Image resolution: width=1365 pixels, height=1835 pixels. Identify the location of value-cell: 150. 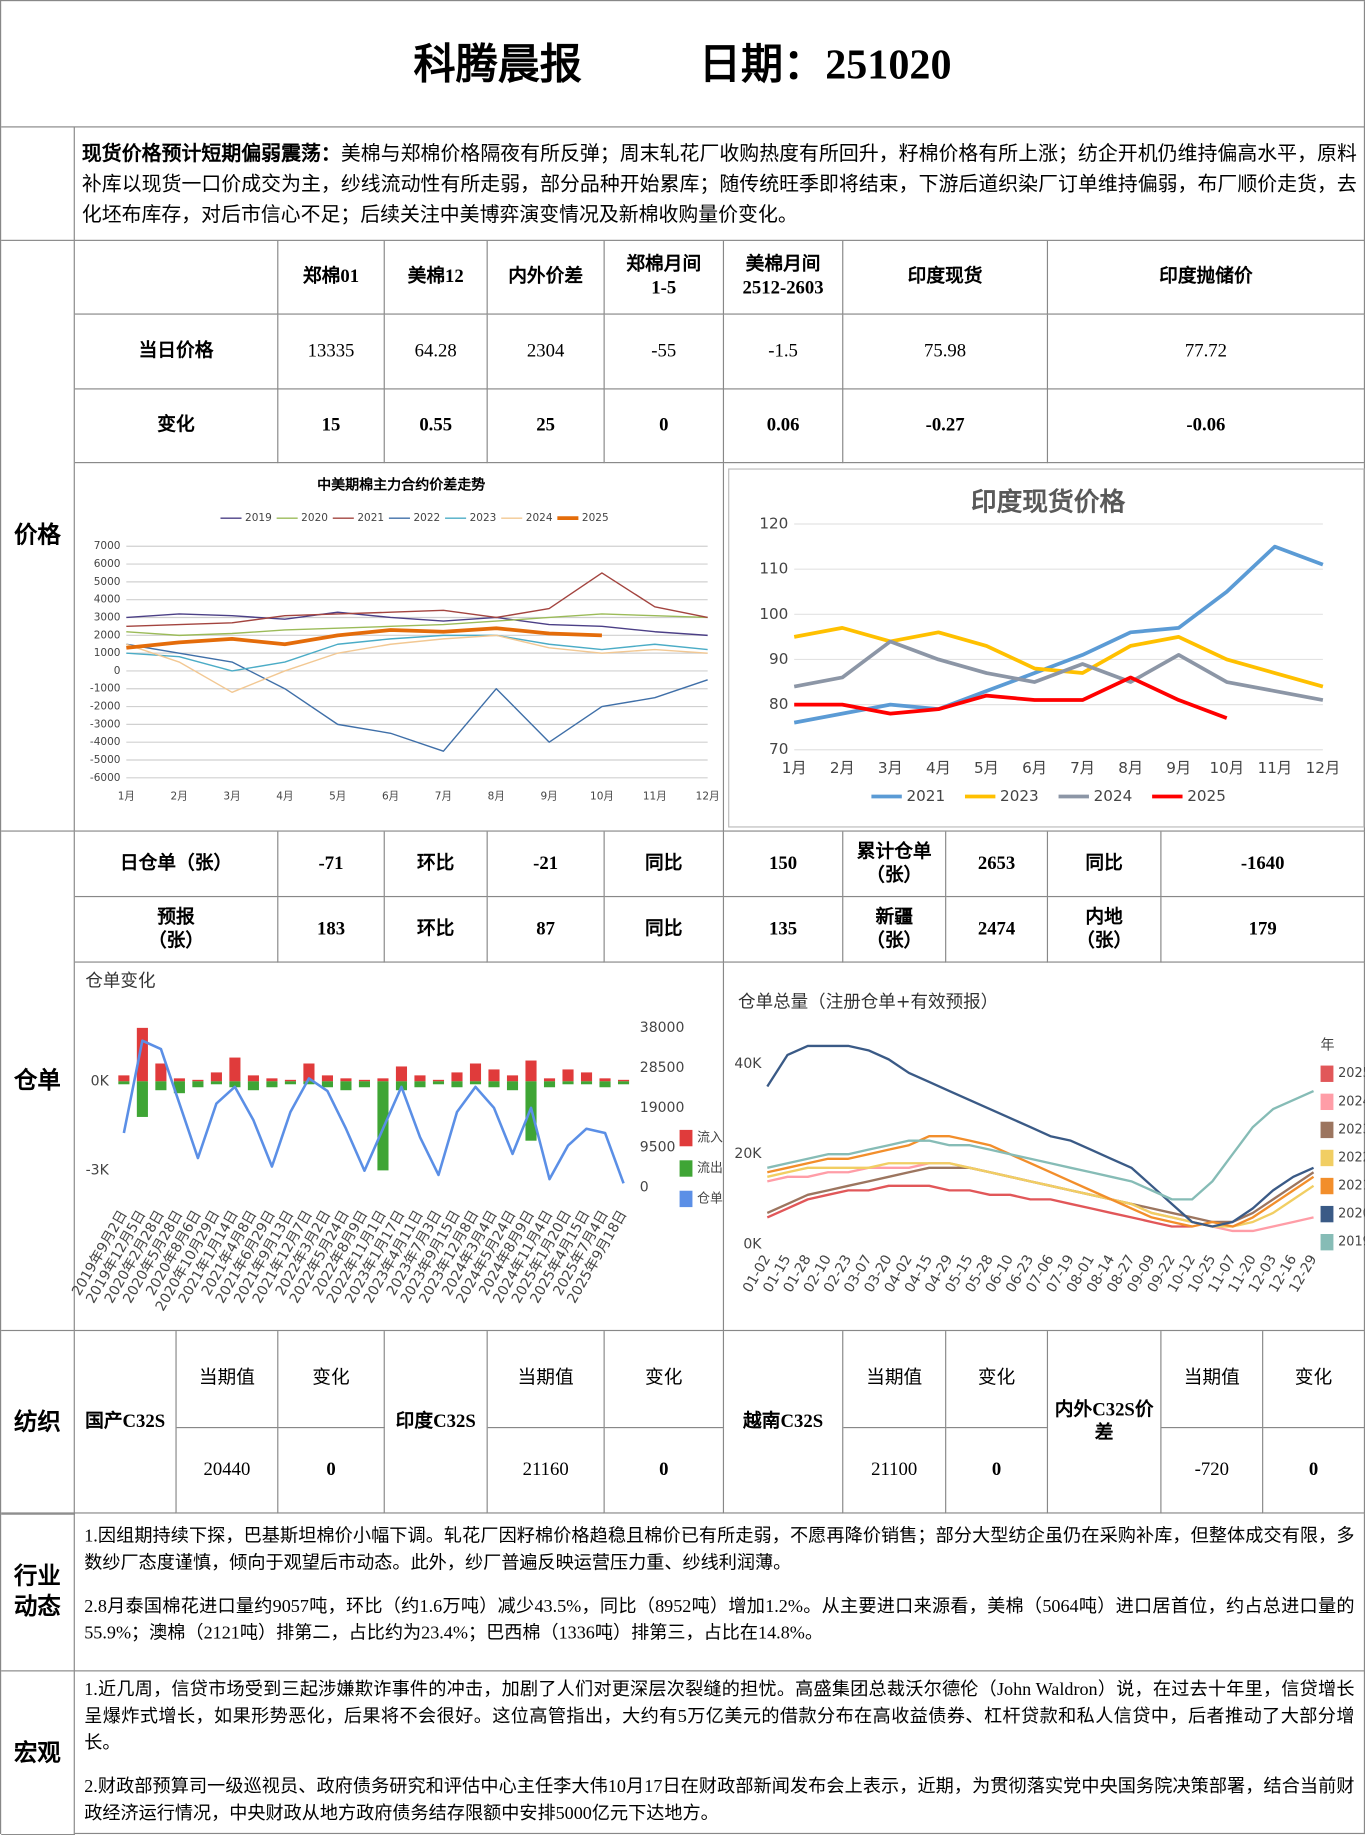
(784, 864).